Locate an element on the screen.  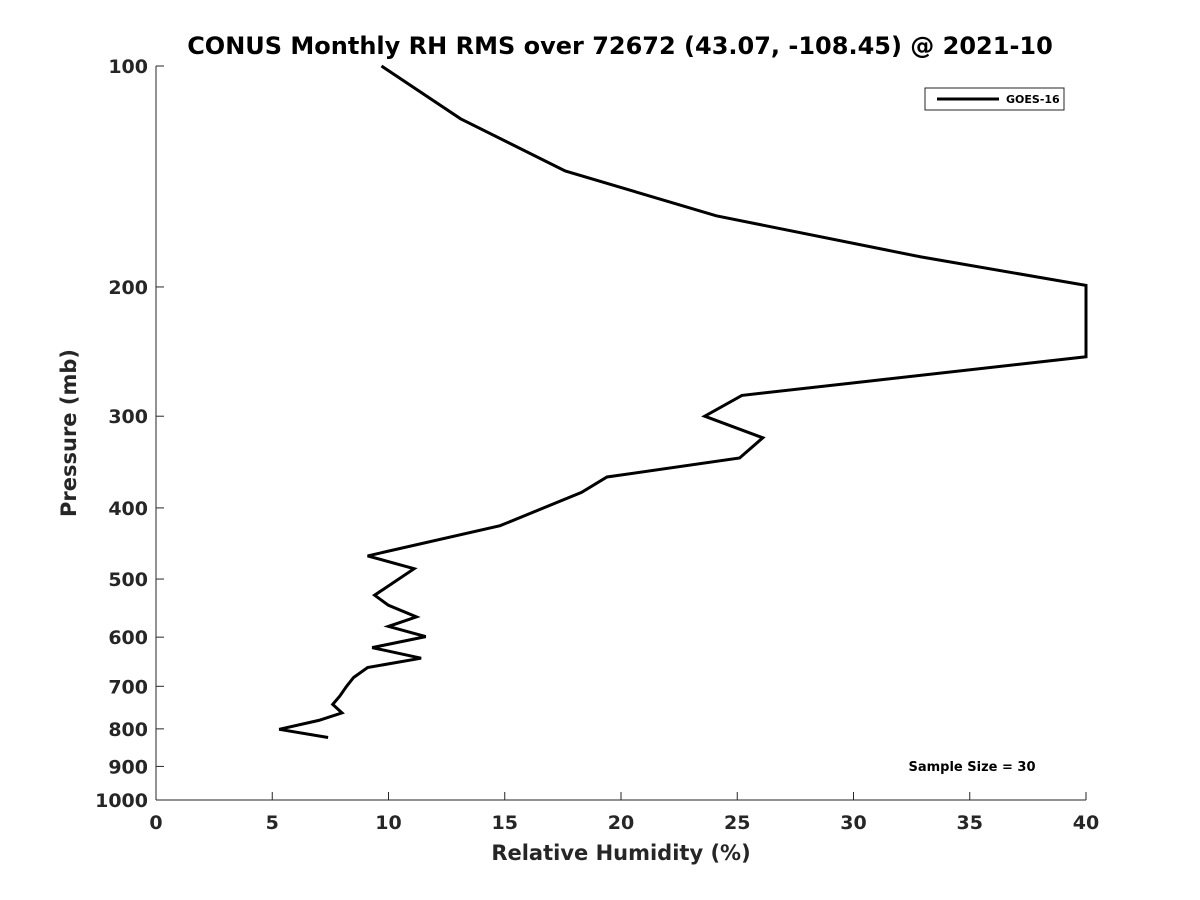
x-axis-ticks: 0 5 10 15 20 25 30 35 40 is located at coordinates (624, 813).